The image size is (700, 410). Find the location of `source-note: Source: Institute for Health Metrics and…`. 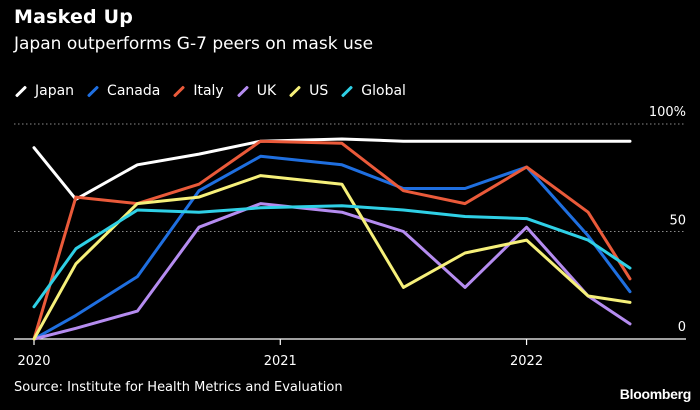

source-note: Source: Institute for Health Metrics and… is located at coordinates (178, 387).